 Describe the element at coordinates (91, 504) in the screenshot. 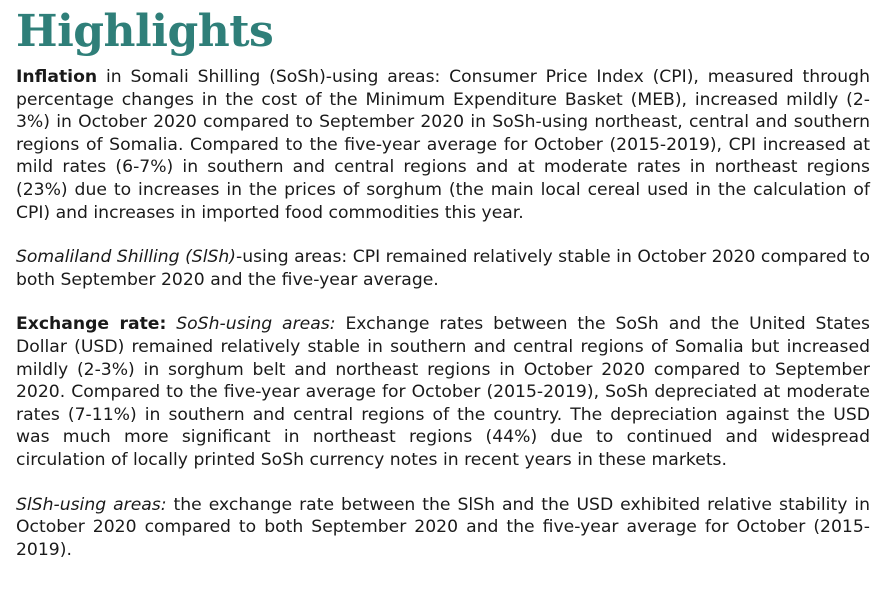

I see `paragraph-lead-italic: SlSh-using areas:` at that location.